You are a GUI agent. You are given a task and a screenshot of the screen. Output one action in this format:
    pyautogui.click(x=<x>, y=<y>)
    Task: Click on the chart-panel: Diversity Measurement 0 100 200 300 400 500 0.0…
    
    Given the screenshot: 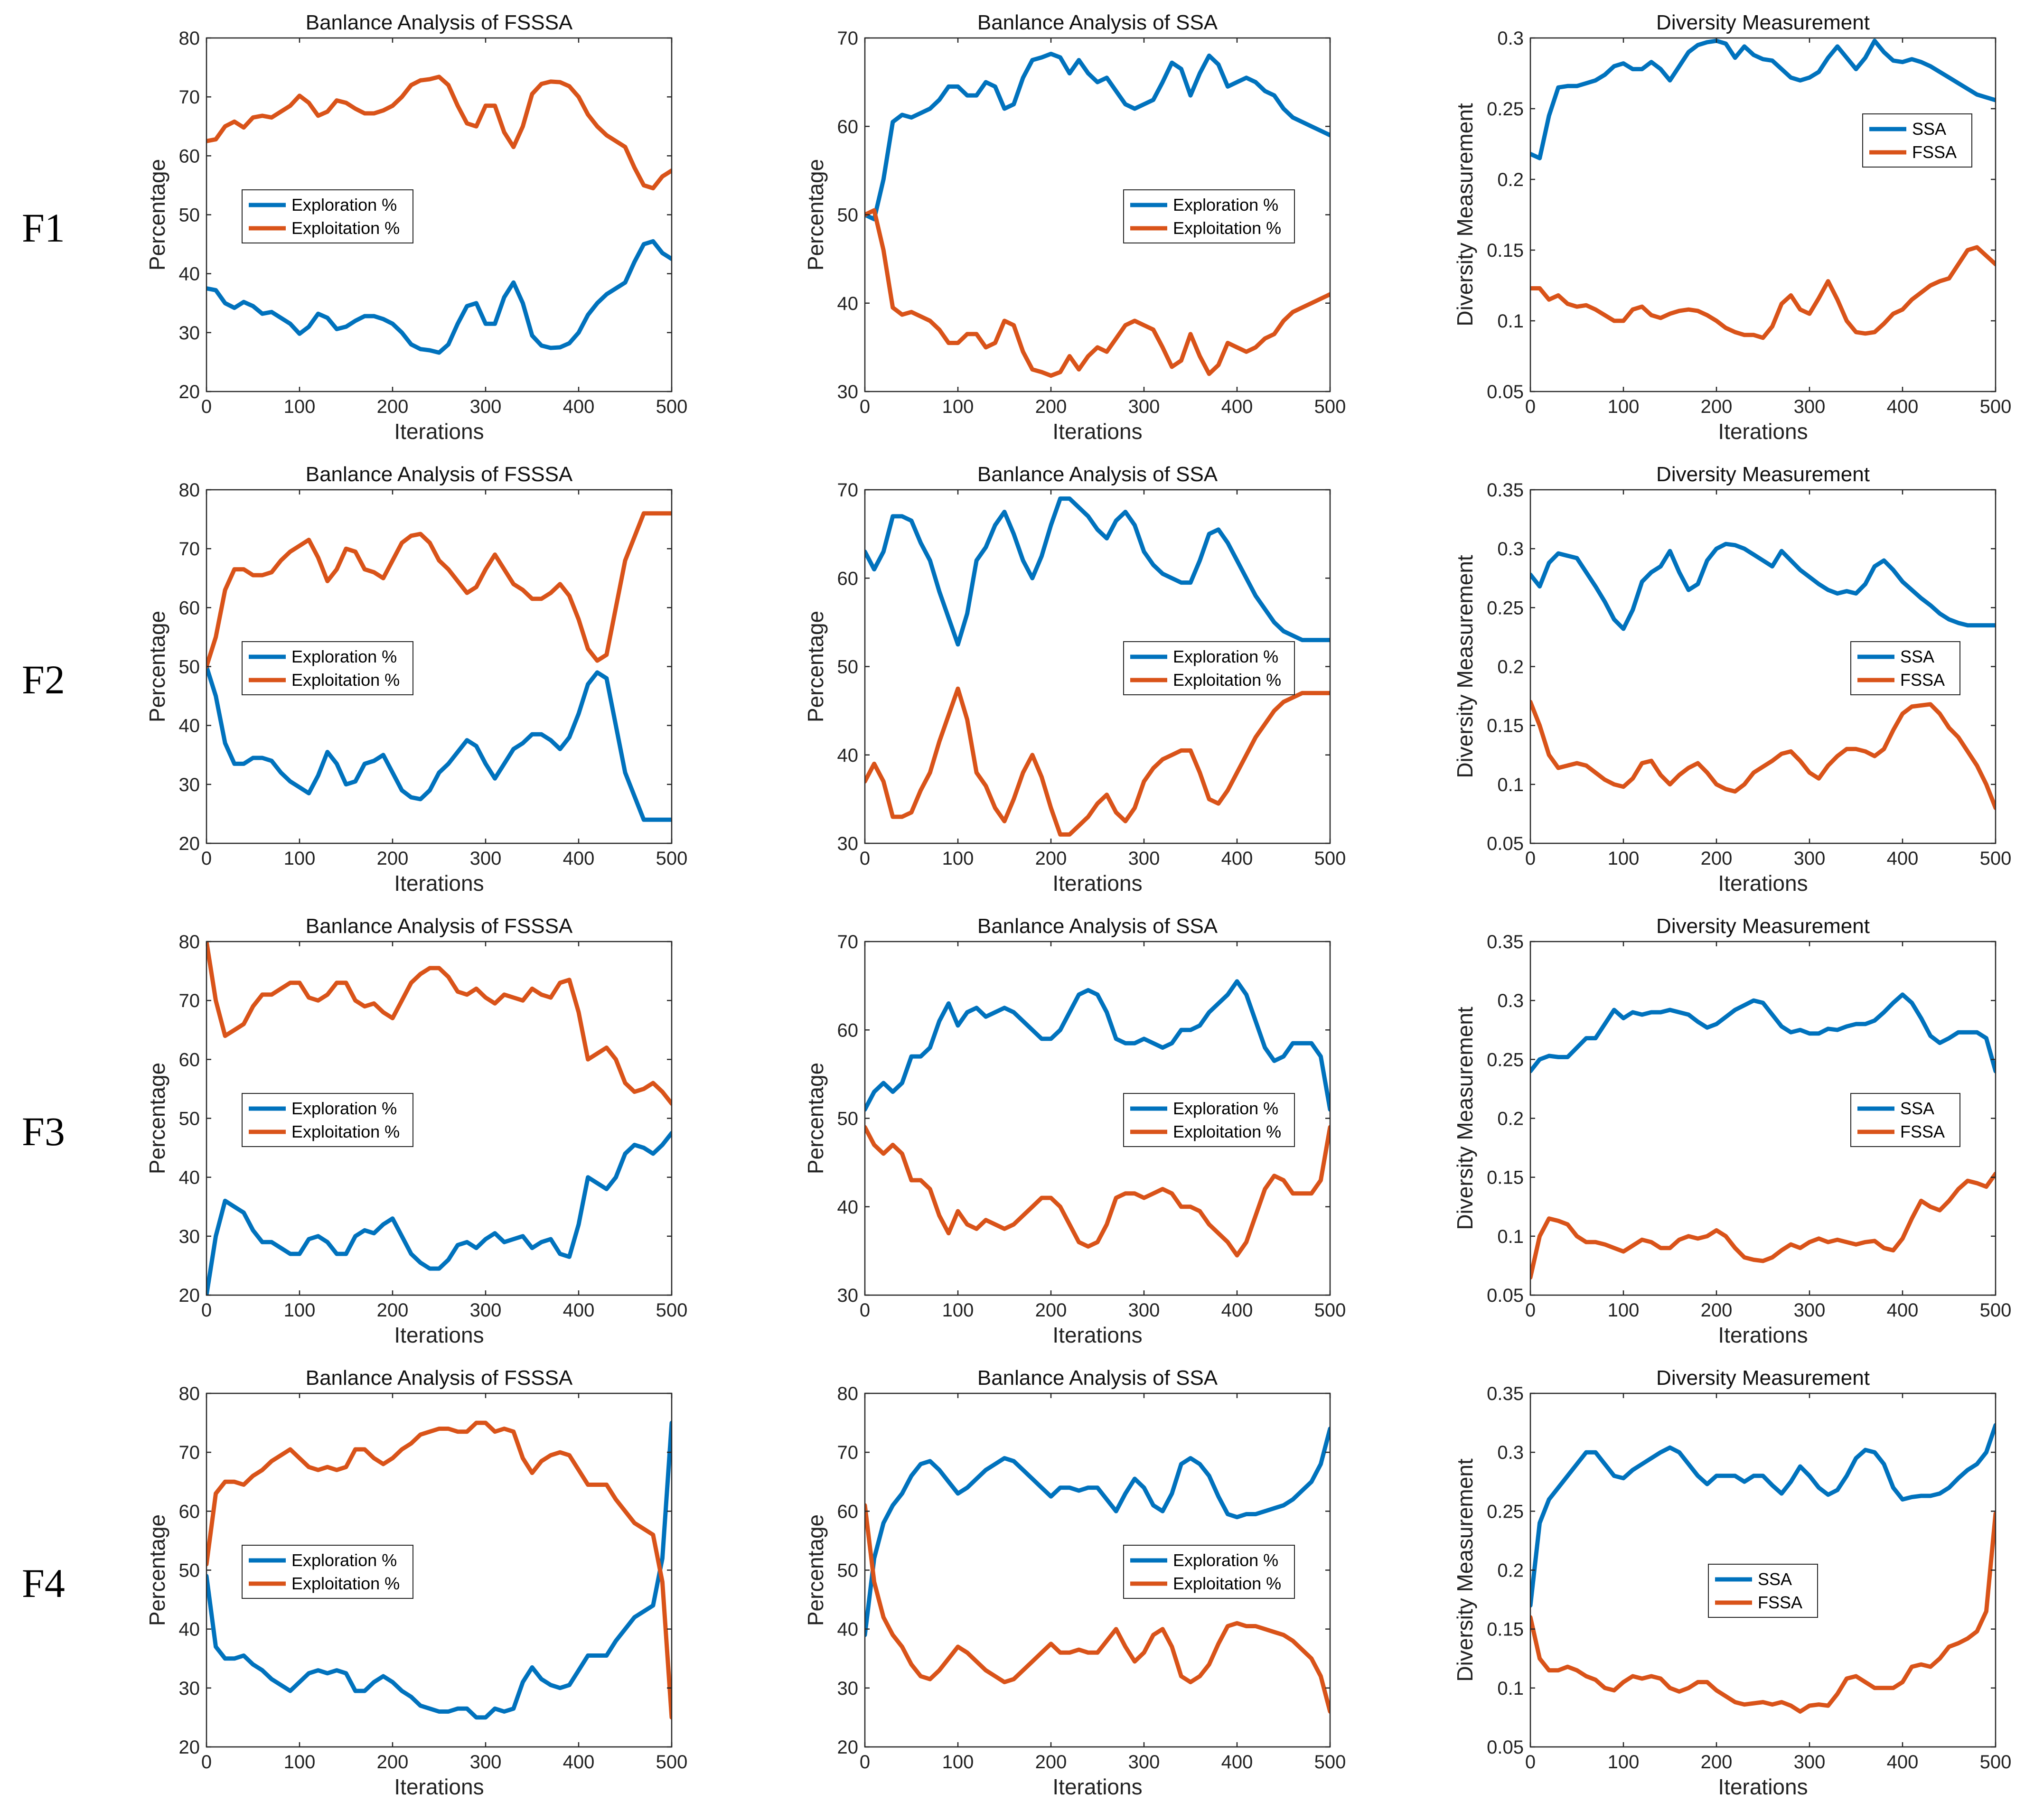 What is the action you would take?
    pyautogui.click(x=1732, y=1582)
    